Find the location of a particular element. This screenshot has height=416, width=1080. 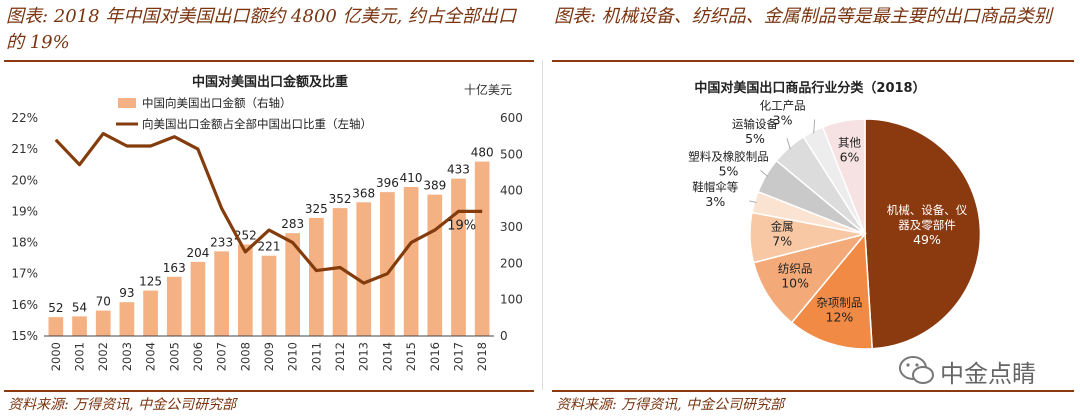

x-tick-label: 2016 is located at coordinates (435, 356).